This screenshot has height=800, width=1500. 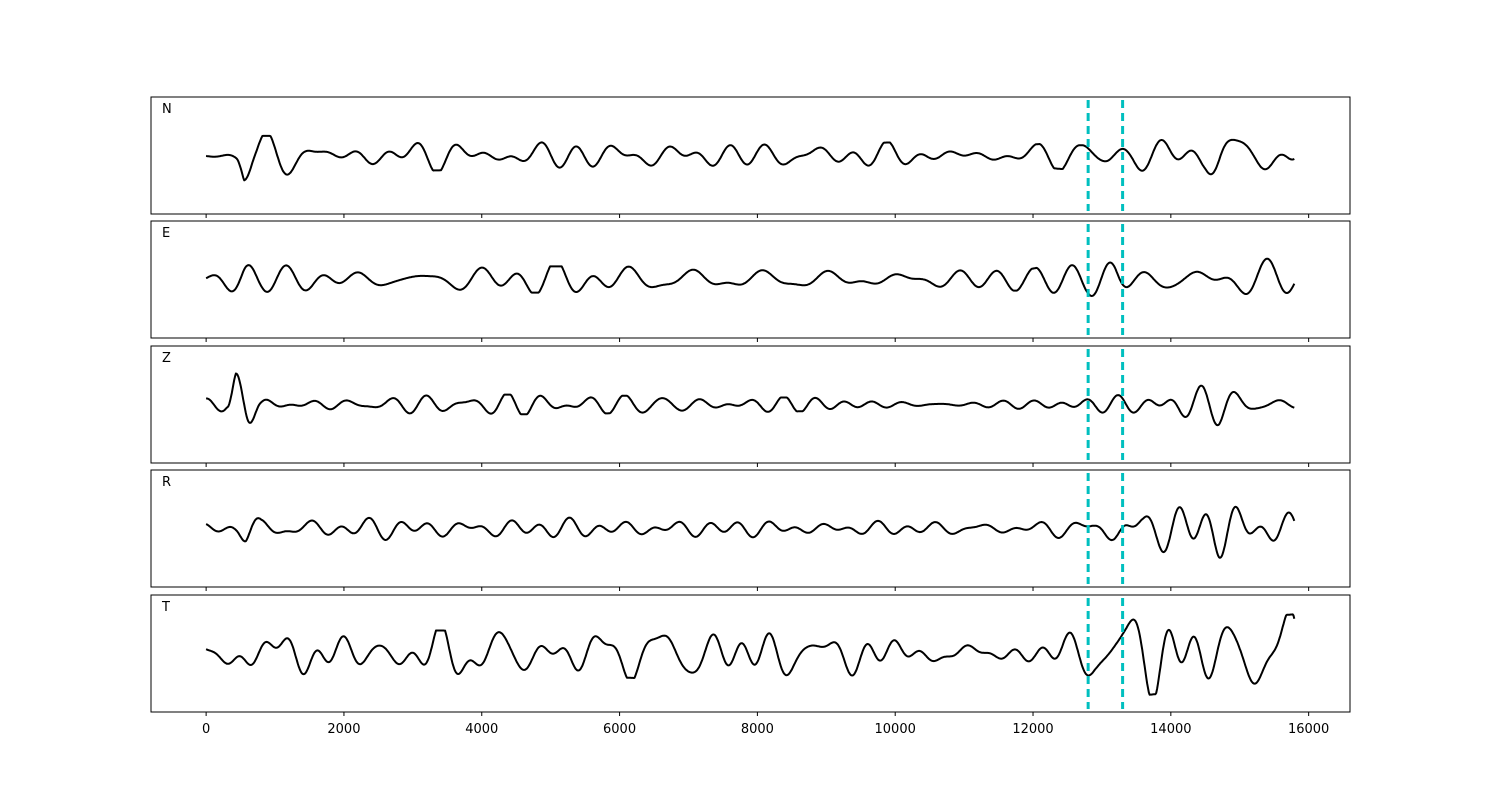 I want to click on panel-r: R, so click(x=750, y=530).